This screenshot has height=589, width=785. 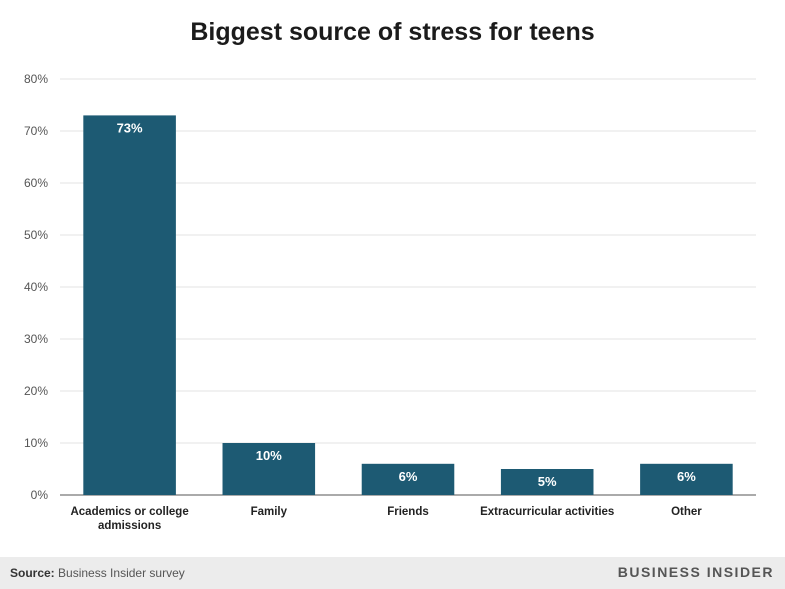 I want to click on chart-title: Biggest source of stress for teens, so click(x=392, y=32).